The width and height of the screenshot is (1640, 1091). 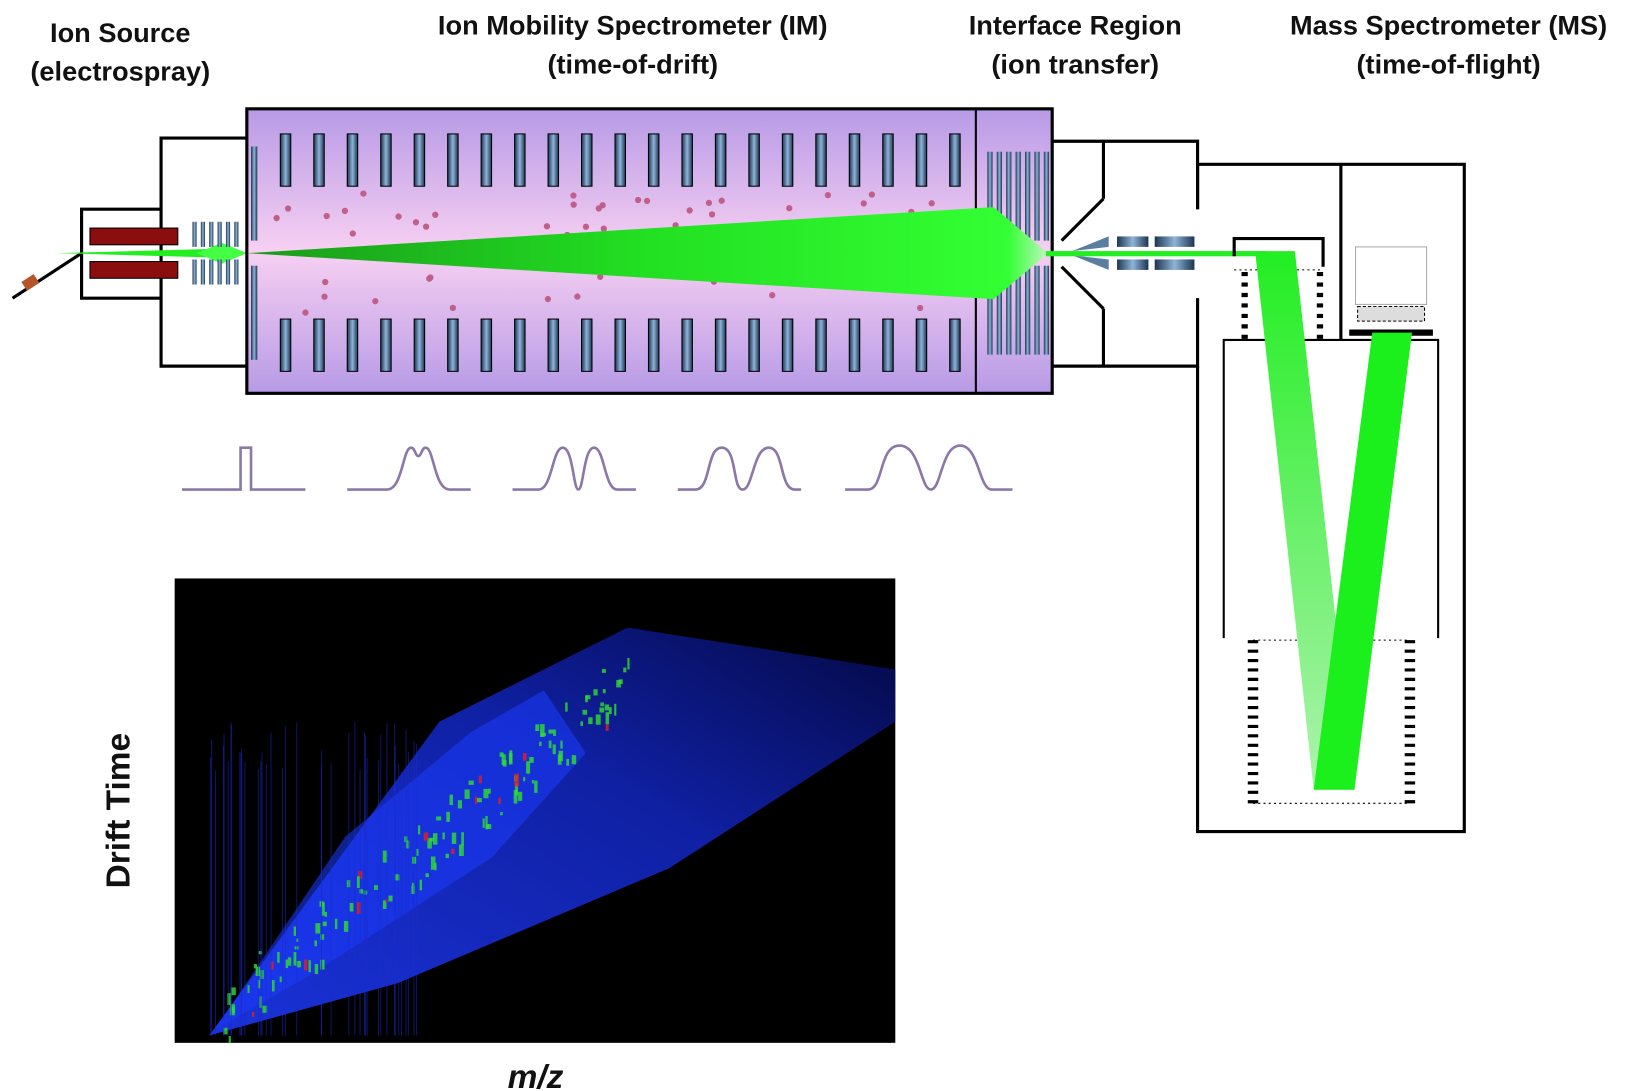 I want to click on section-subtitle: (electrospray), so click(x=120, y=71).